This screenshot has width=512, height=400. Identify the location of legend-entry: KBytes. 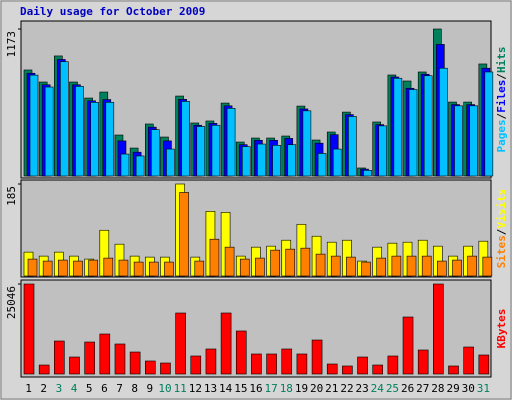
(501, 329).